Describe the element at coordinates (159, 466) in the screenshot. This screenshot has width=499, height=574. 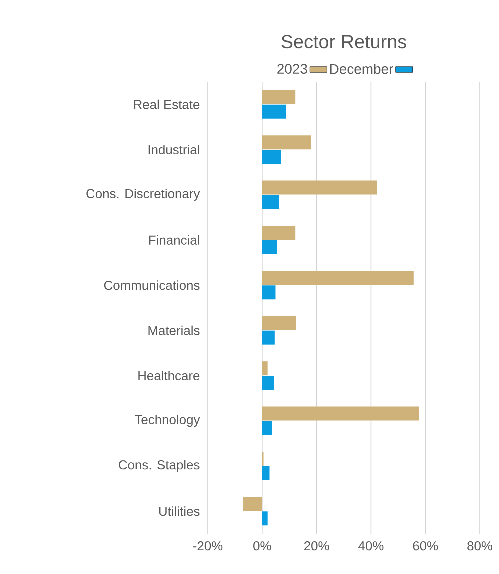
I see `y-tick-label: Cons. Staples` at that location.